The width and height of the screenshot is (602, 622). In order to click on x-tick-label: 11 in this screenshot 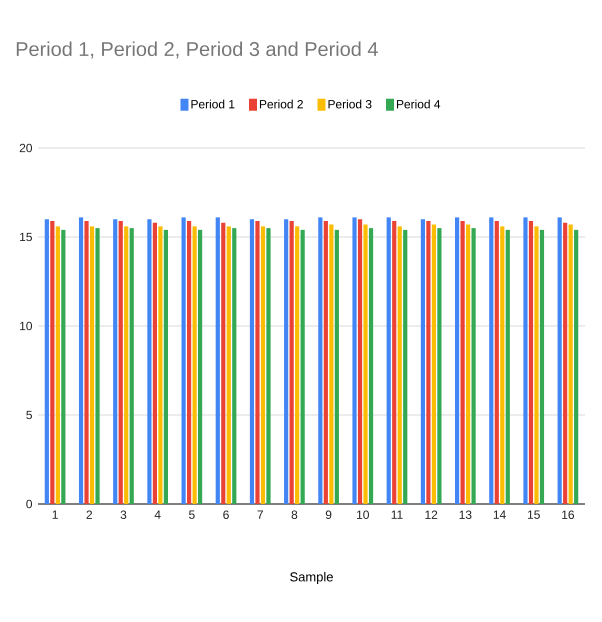, I will do `click(397, 514)`.